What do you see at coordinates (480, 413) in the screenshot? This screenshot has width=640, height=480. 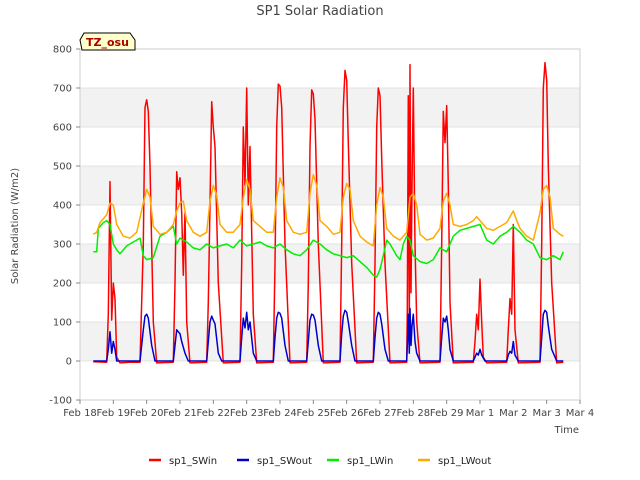 I see `x-tick-label: Mar 1` at bounding box center [480, 413].